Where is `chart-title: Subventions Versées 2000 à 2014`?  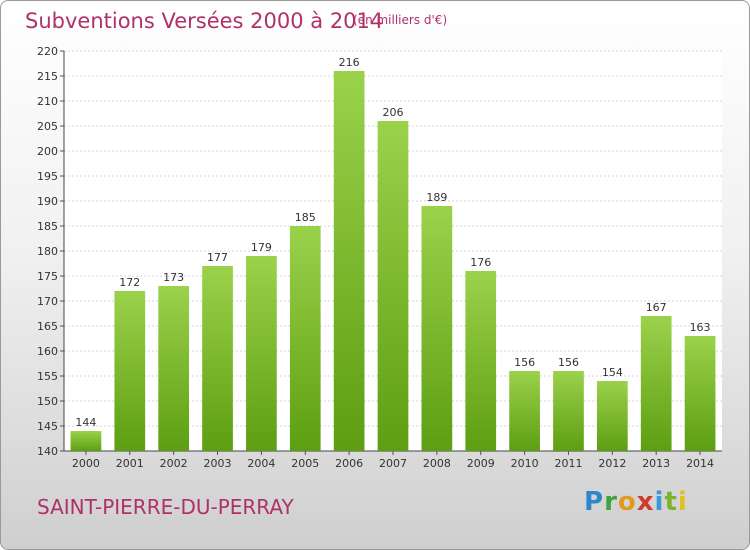
chart-title: Subventions Versées 2000 à 2014 is located at coordinates (204, 21).